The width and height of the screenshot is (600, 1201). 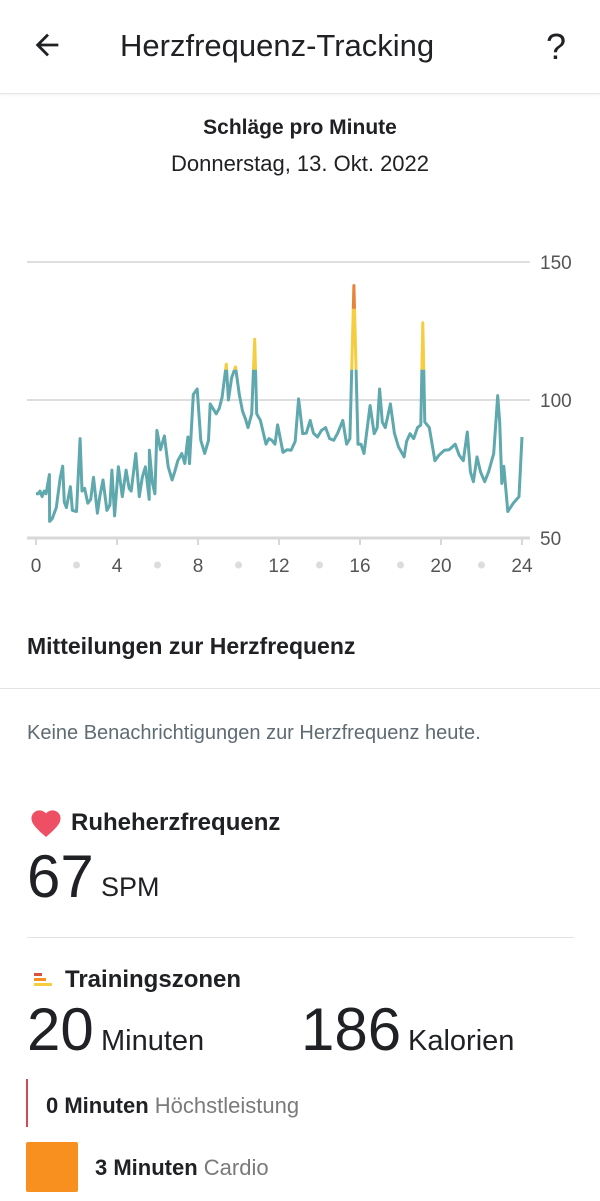 I want to click on zone-calories-value: 186, so click(x=351, y=1029).